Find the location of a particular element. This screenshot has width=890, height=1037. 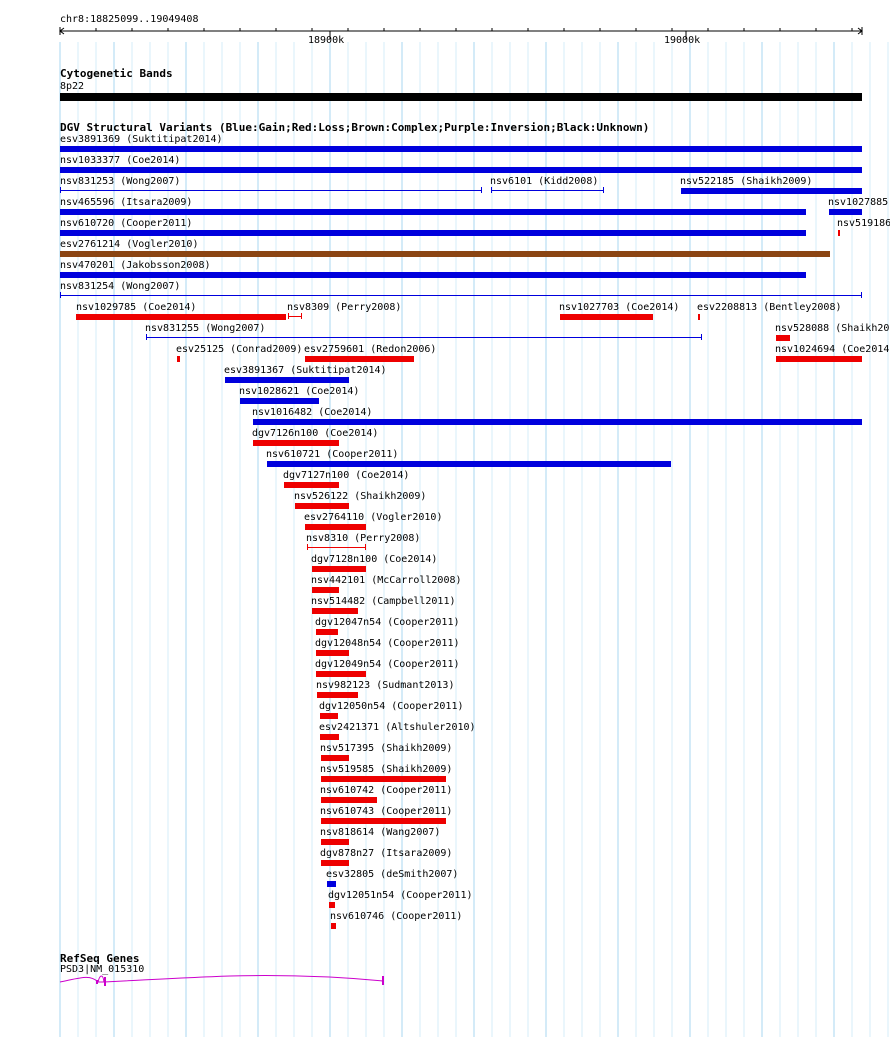

dgv-feature-41-label: nsv519585 (Shaikh2009) is located at coordinates (386, 769).